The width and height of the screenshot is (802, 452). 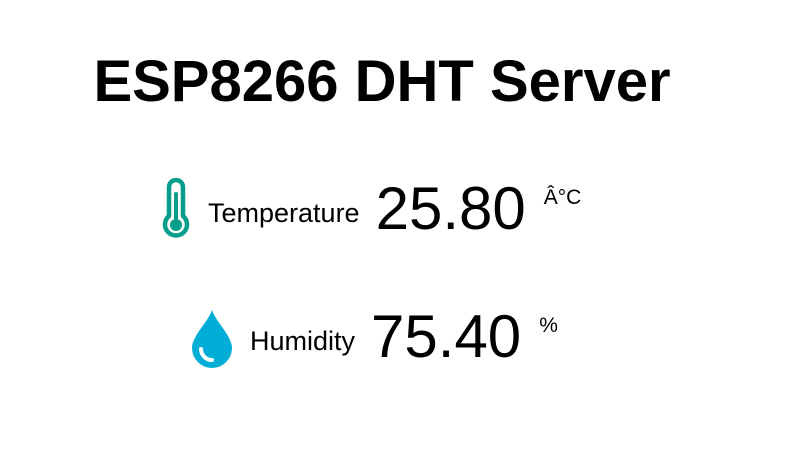 I want to click on temperature-reading: Temperature 25.80 Â°C, so click(x=370, y=209).